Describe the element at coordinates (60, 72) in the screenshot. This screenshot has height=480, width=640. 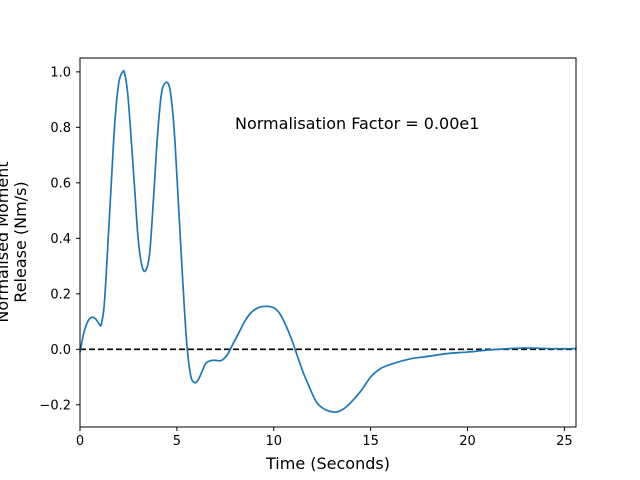
I see `y-tick-label: 1.0` at that location.